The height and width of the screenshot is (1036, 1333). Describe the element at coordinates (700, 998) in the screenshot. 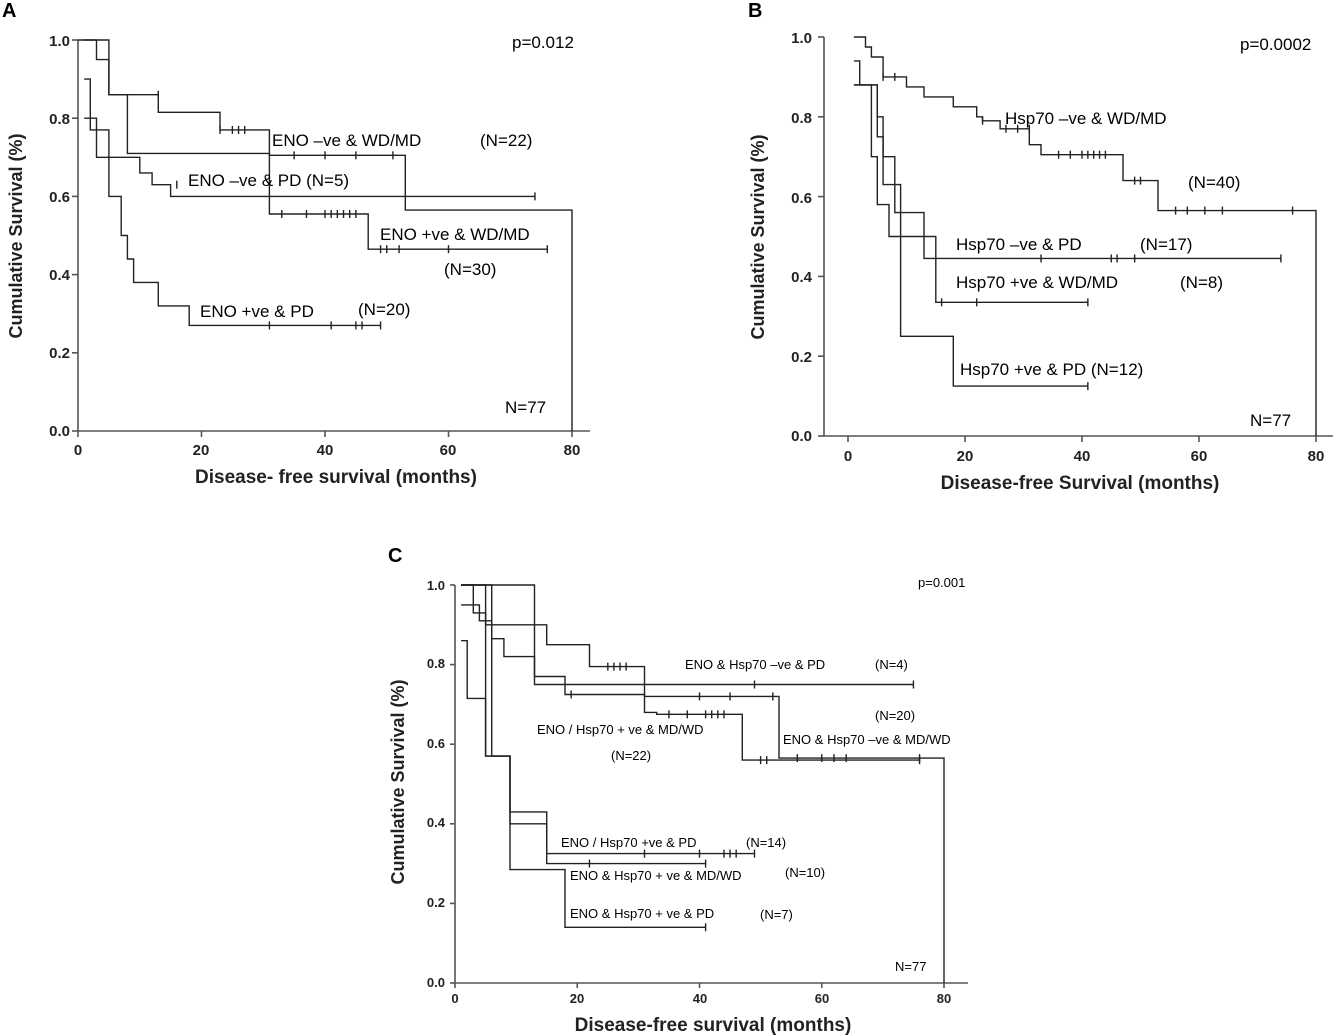

I see `c-xtick-label: 40` at that location.